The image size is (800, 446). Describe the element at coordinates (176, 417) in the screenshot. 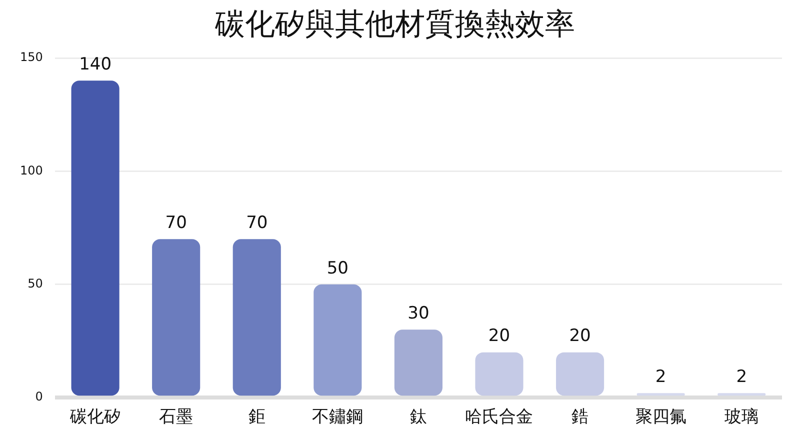

I see `x-tick-label: 石墨` at that location.